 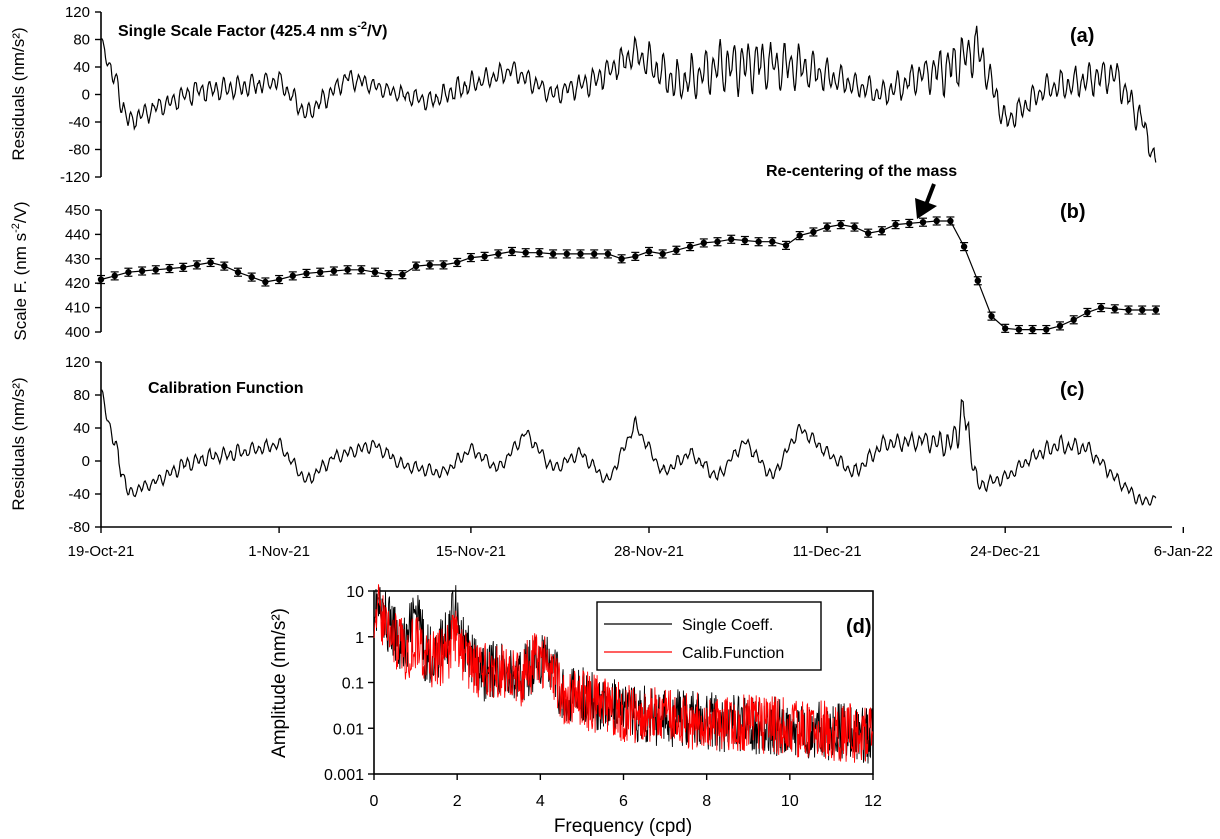 I want to click on y-tick-label: 420, so click(x=77, y=283).